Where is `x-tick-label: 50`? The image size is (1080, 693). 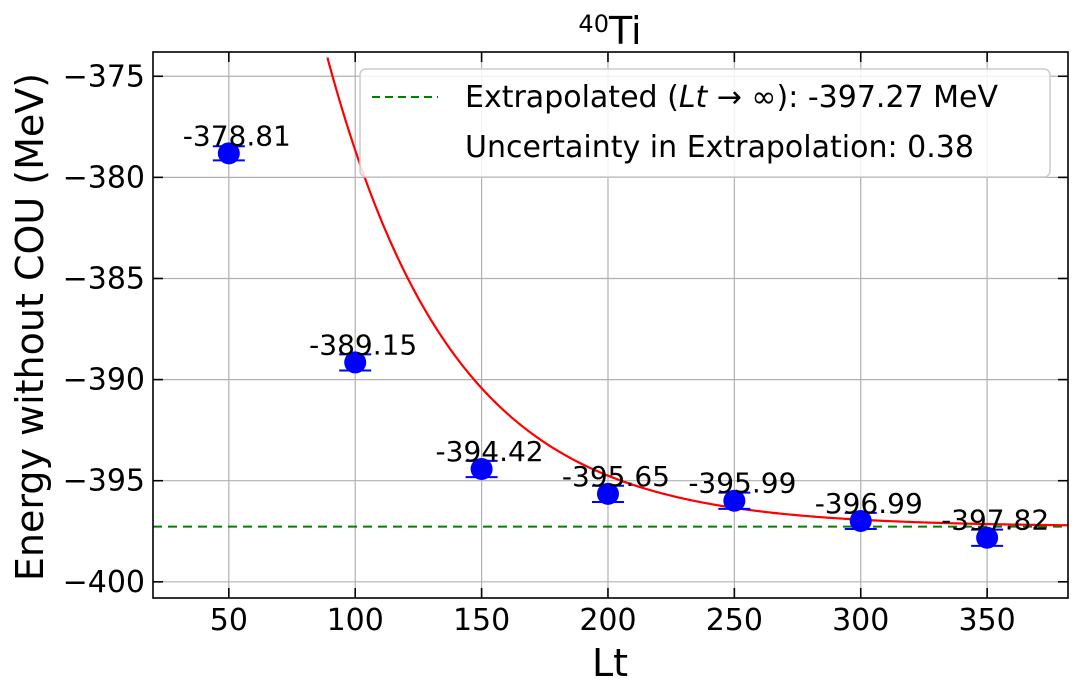
x-tick-label: 50 is located at coordinates (229, 620).